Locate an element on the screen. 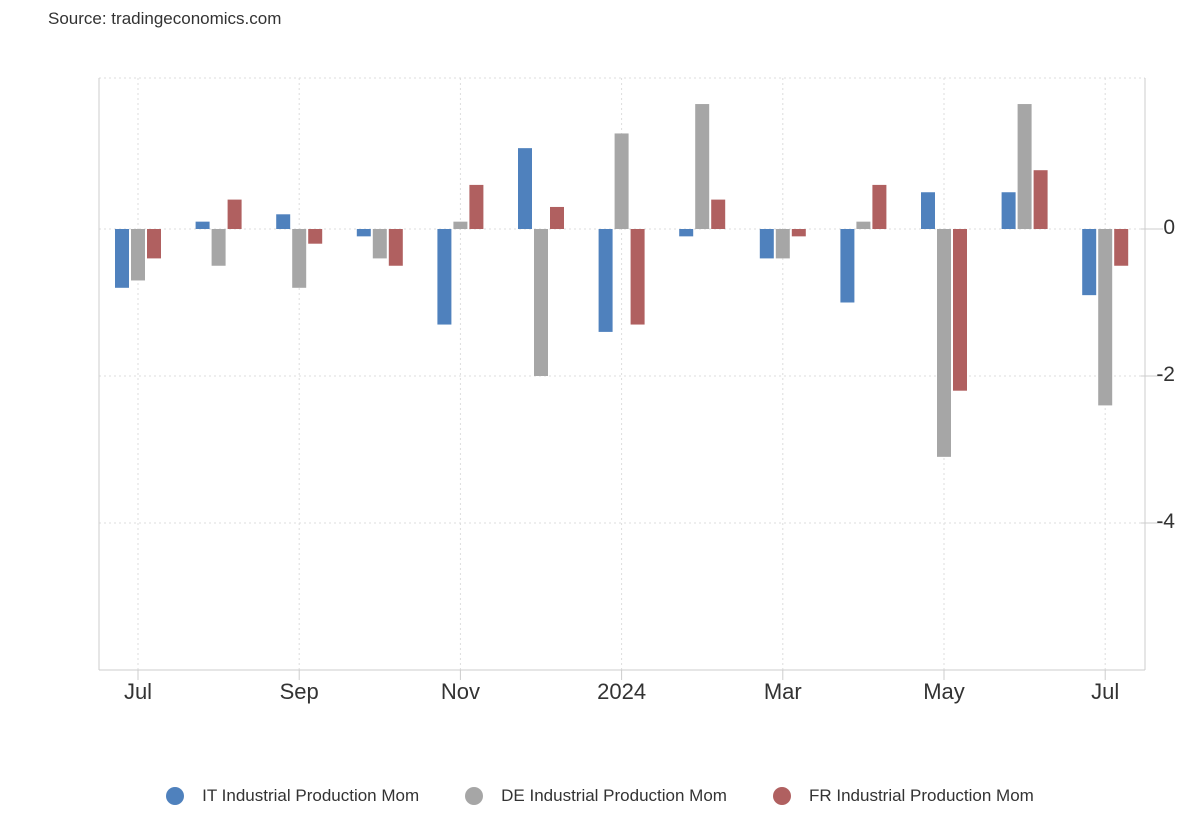  legend-label: FR Industrial Production Mom is located at coordinates (921, 795).